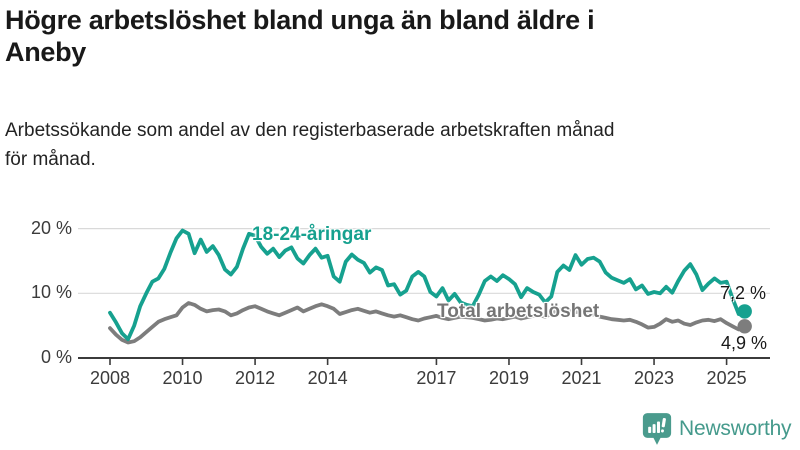  I want to click on y-axis-label: 20 %, so click(51, 227).